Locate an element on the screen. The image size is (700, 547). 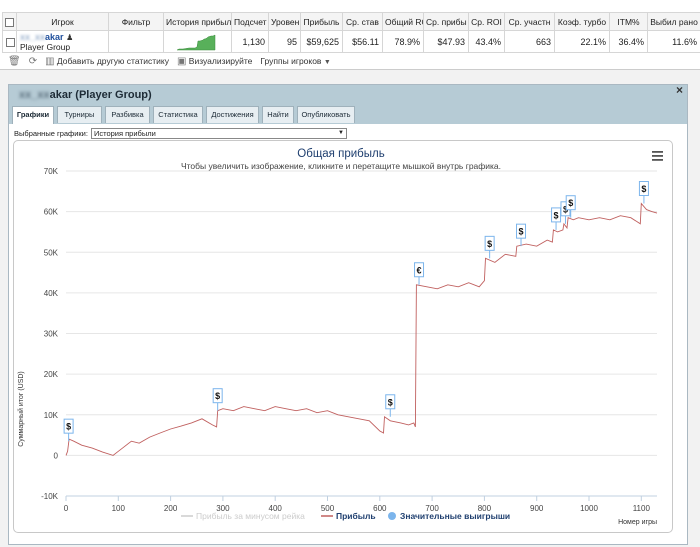
player-icon: ♟ is located at coordinates (70, 37).